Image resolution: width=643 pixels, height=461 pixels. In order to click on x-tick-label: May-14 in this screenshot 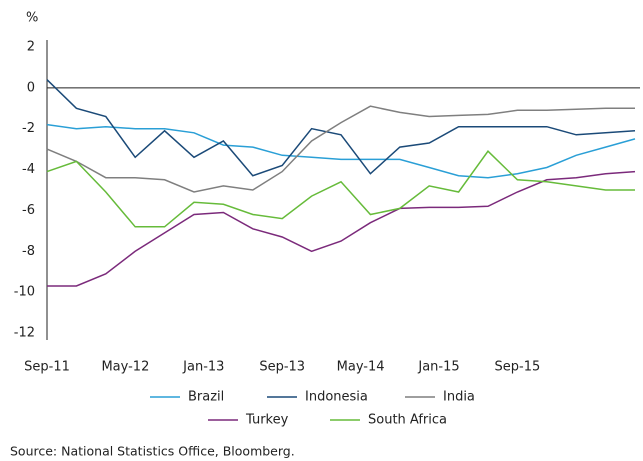, I will do `click(361, 367)`.